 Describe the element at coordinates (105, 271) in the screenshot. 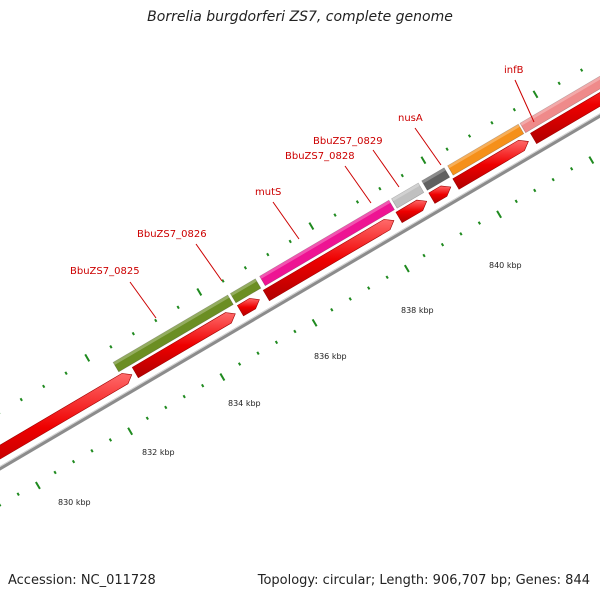

I see `gene-label-bbuzs7_0825: BbuZS7_0825` at that location.